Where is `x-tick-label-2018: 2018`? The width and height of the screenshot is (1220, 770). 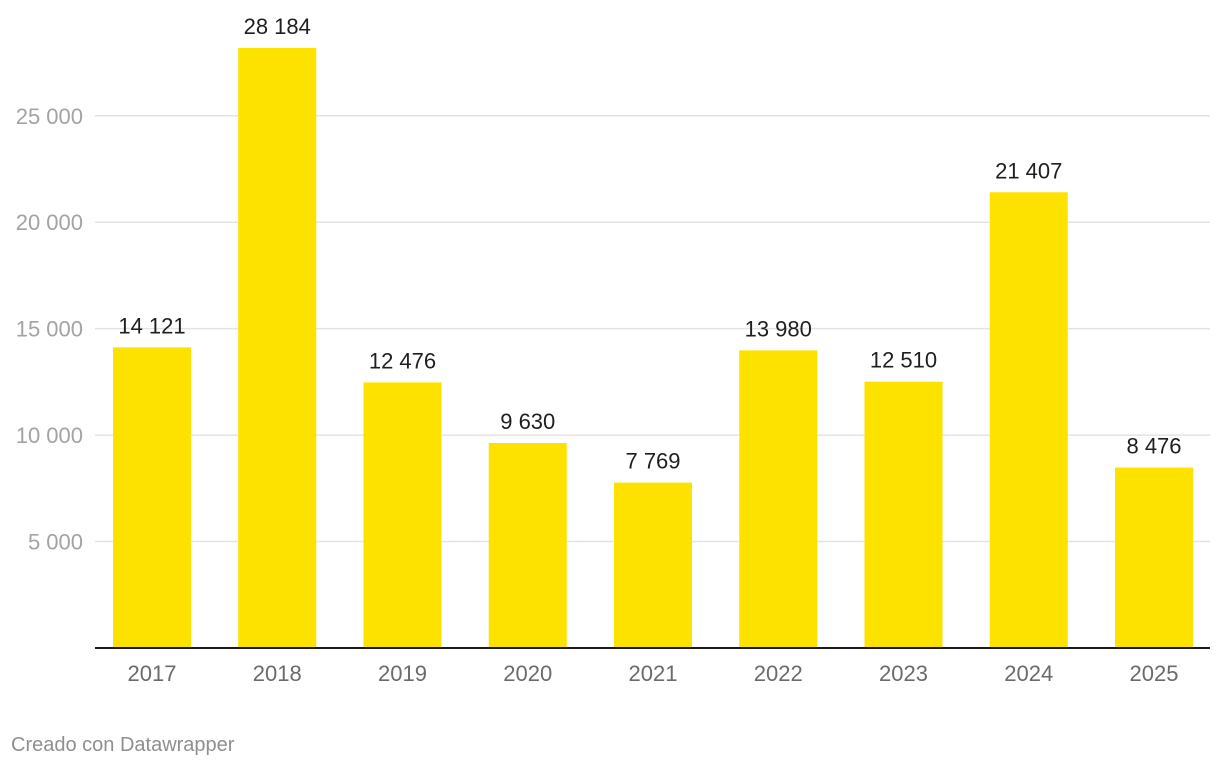
x-tick-label-2018: 2018 is located at coordinates (277, 673).